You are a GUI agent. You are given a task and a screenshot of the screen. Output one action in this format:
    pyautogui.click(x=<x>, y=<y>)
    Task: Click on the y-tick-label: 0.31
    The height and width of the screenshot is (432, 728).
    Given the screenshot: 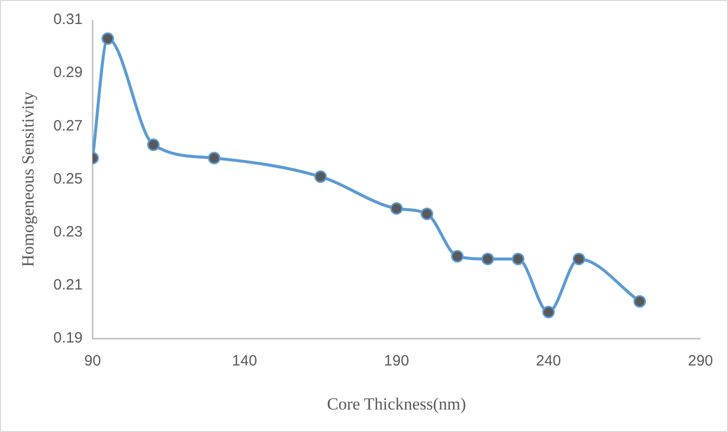 What is the action you would take?
    pyautogui.click(x=68, y=19)
    